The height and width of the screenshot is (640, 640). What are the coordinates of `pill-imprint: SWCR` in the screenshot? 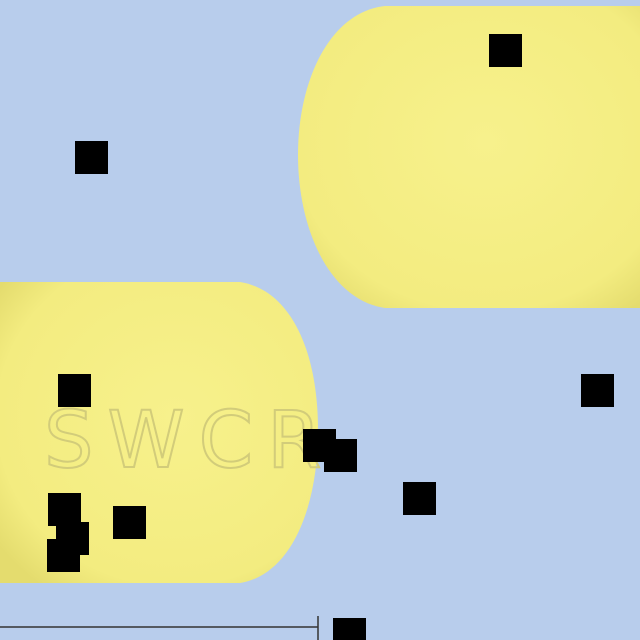 It's located at (189, 441).